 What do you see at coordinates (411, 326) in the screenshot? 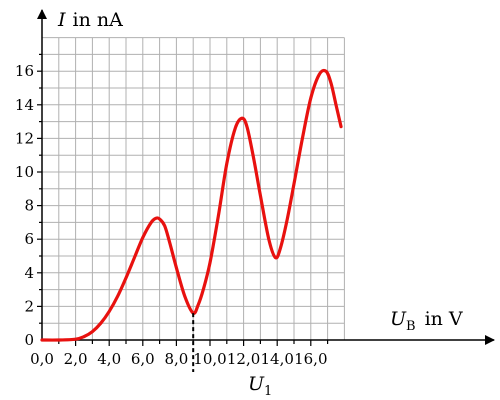
I see `x-axis-subscript: B` at bounding box center [411, 326].